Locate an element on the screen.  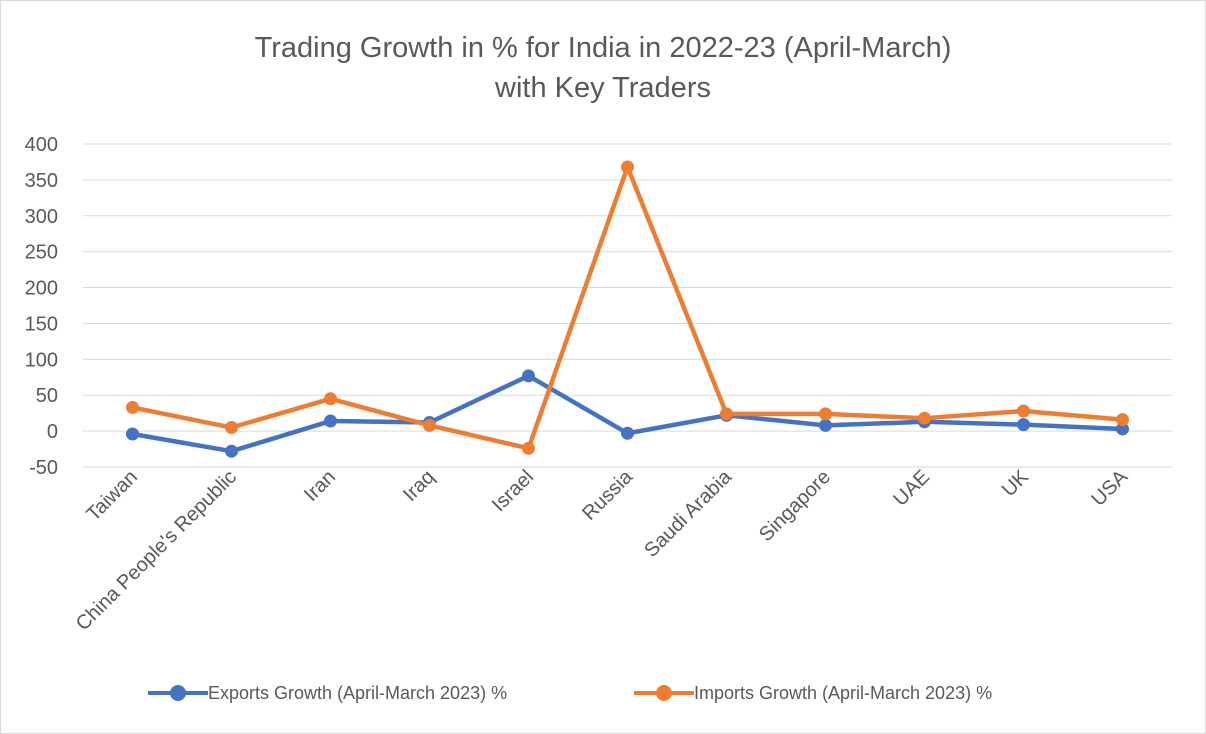
x-tick-label: UK is located at coordinates (1016, 484).